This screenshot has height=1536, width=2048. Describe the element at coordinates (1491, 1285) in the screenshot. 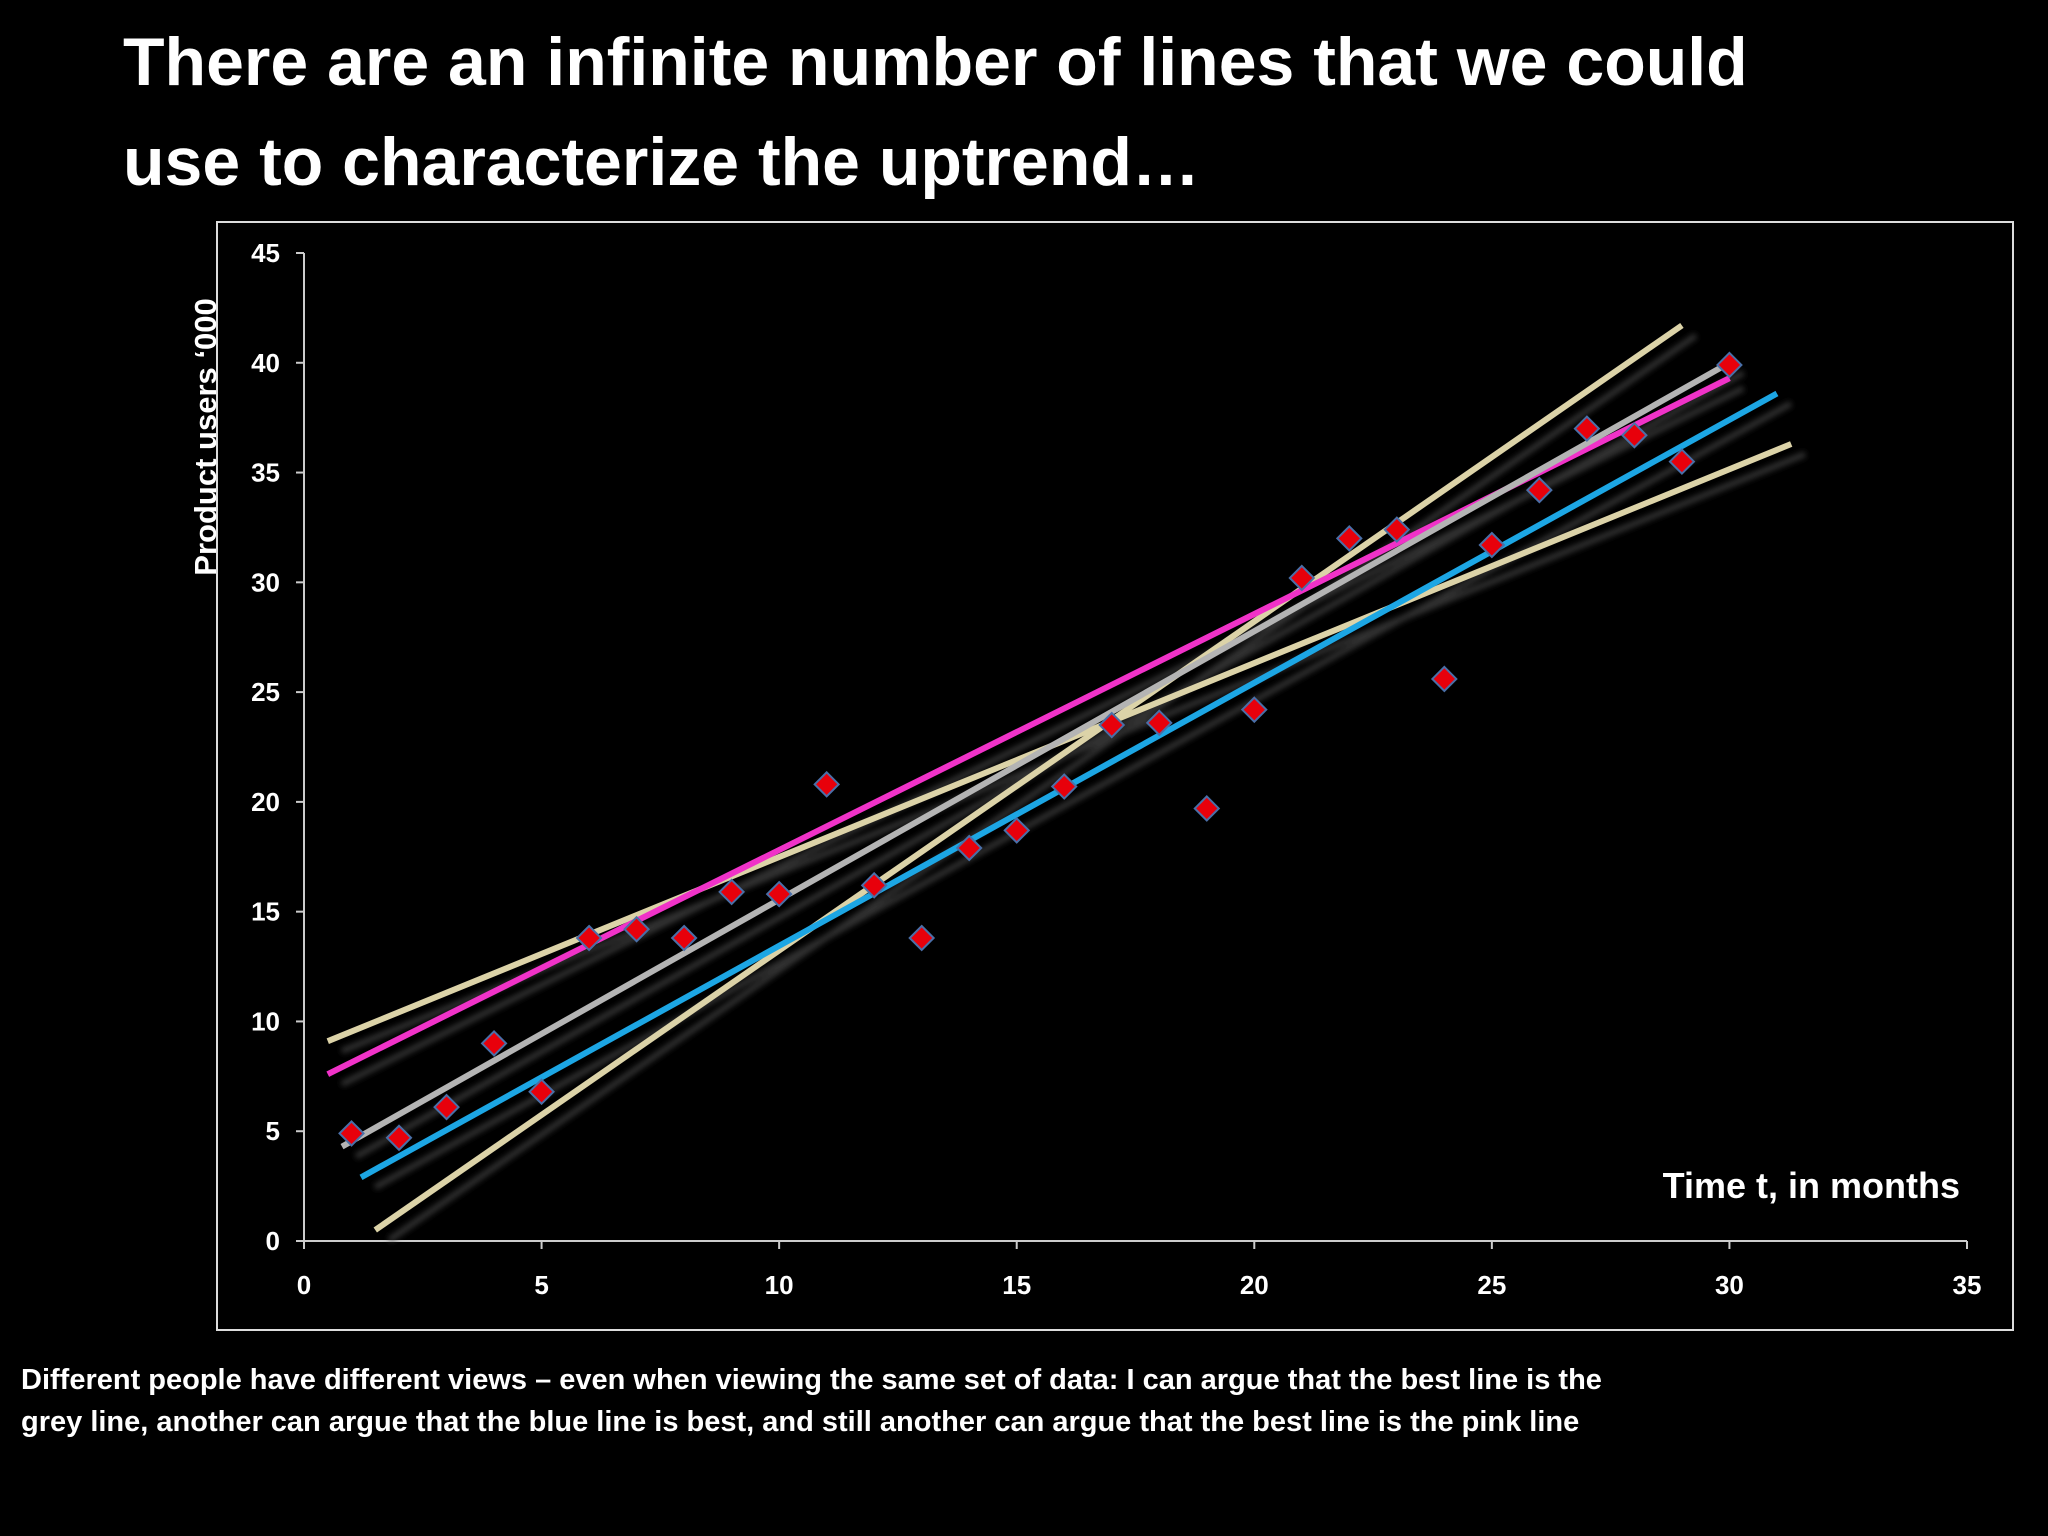

I see `x-tick-label: 25` at that location.